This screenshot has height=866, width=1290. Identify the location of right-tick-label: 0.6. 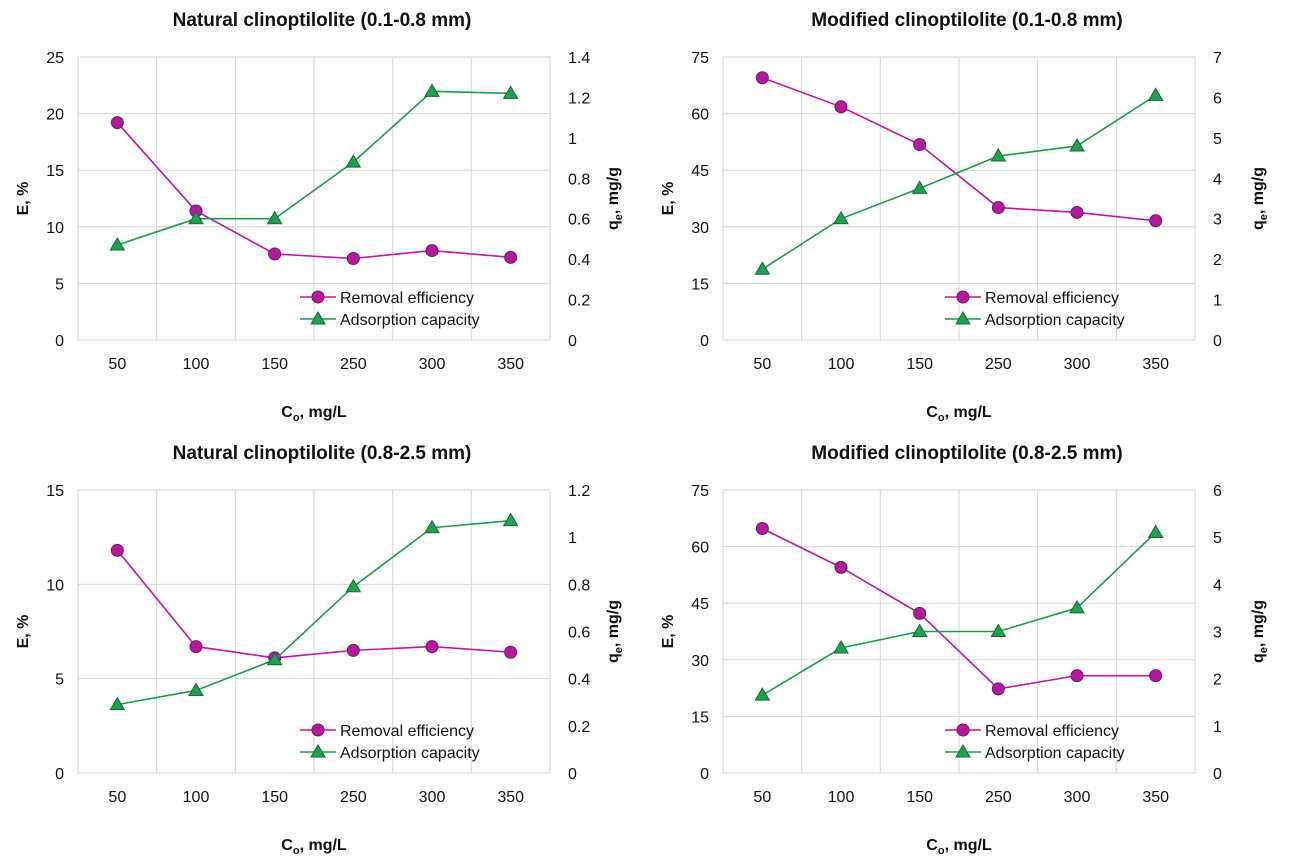
(579, 220).